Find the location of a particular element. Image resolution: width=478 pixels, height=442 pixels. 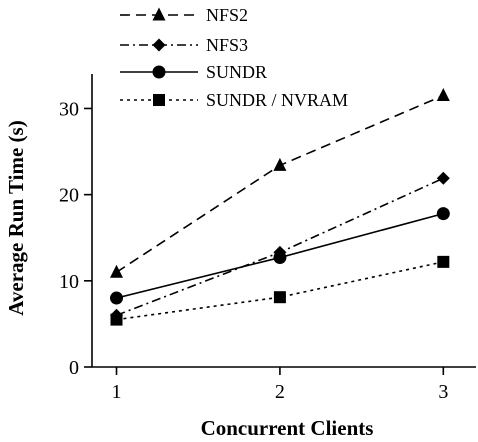

x-tick-label: 2 is located at coordinates (280, 392).